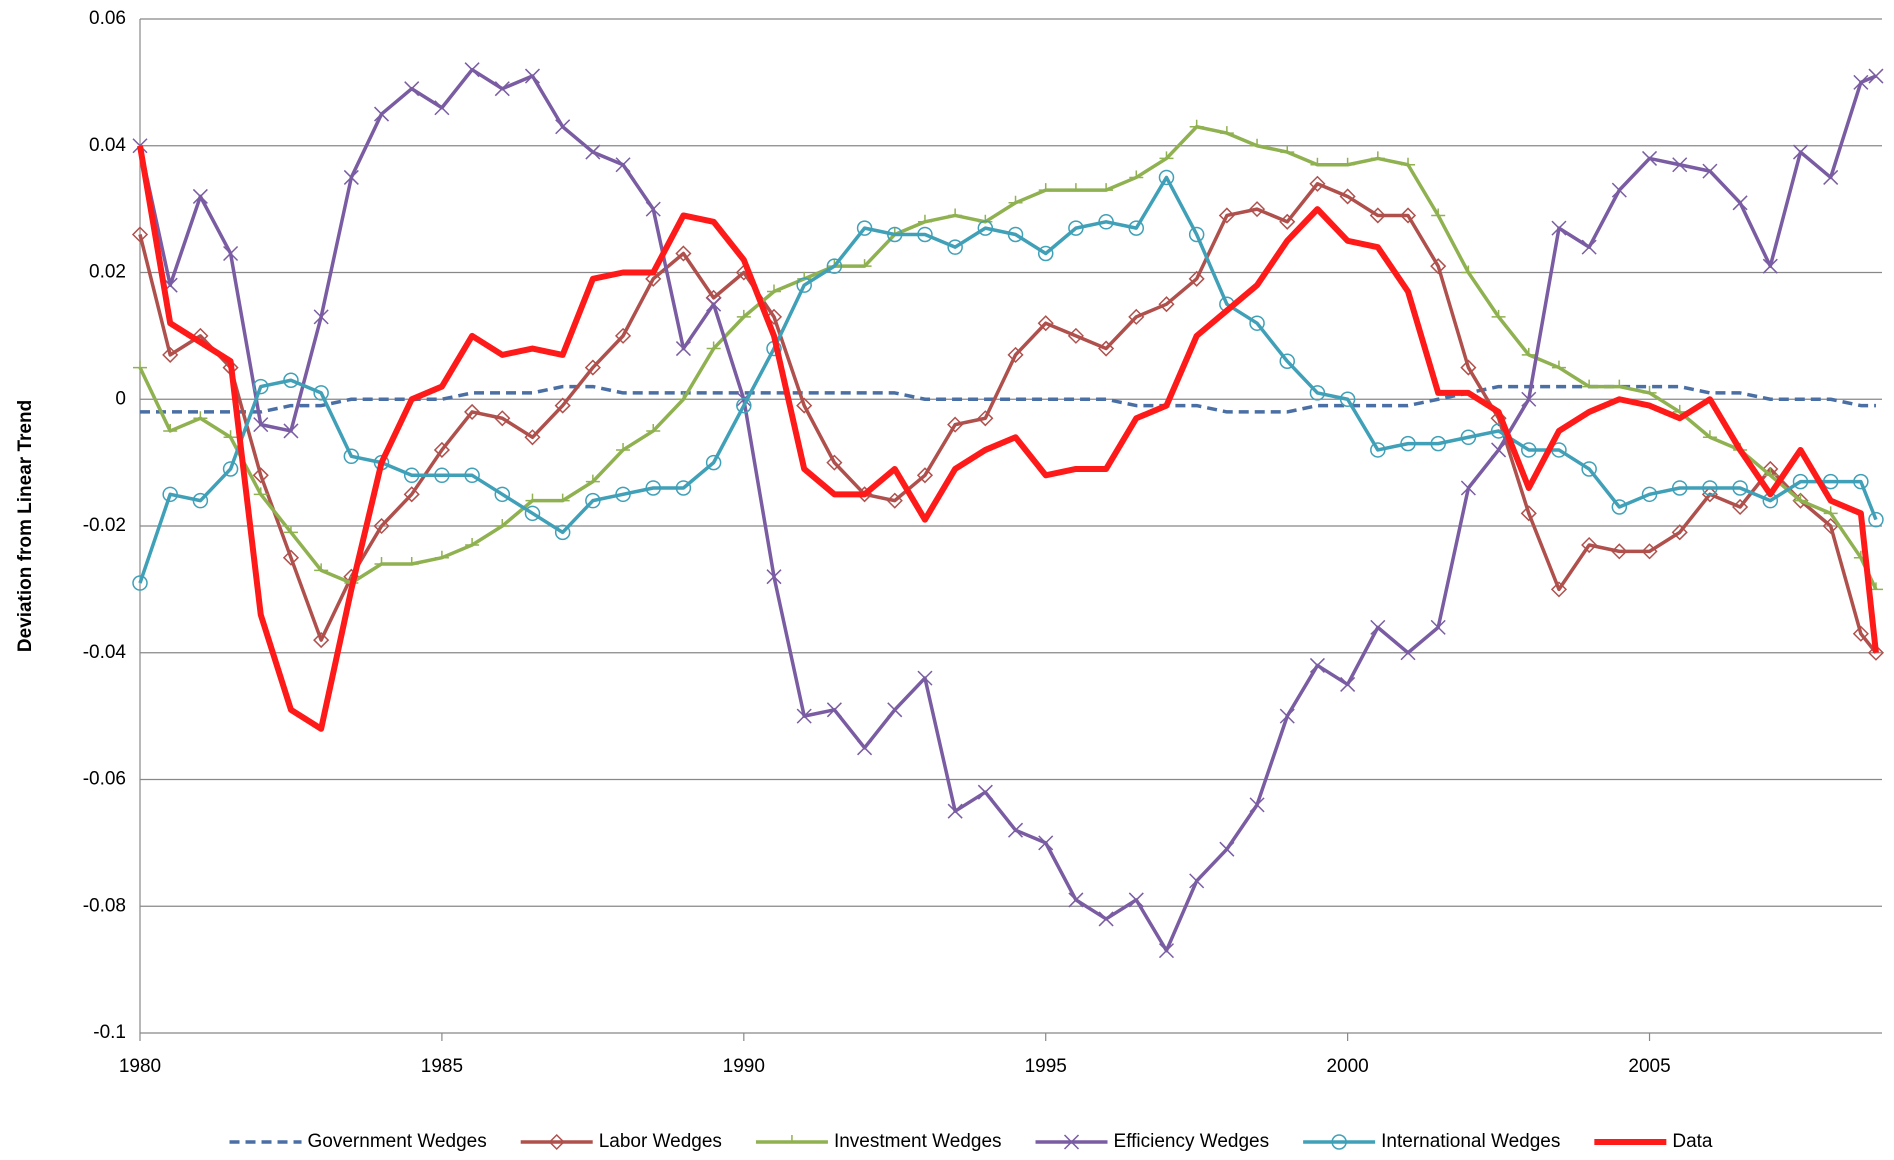  I want to click on y-tick-label: 0.06, so click(107, 18).